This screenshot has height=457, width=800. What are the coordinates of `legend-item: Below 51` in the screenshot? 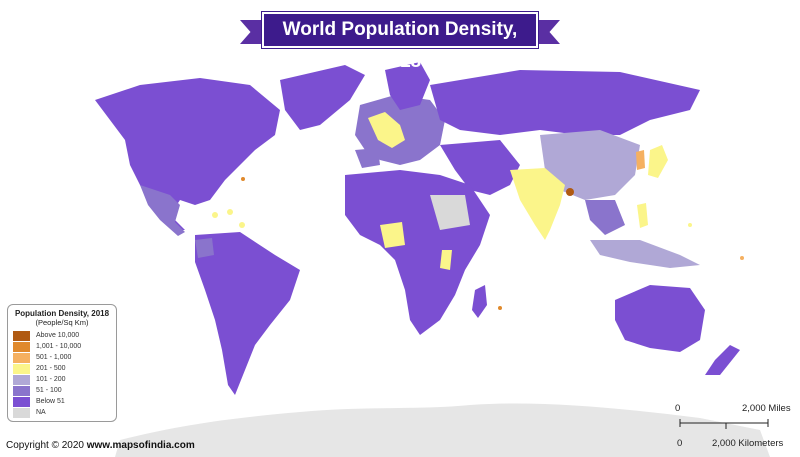 It's located at (62, 401).